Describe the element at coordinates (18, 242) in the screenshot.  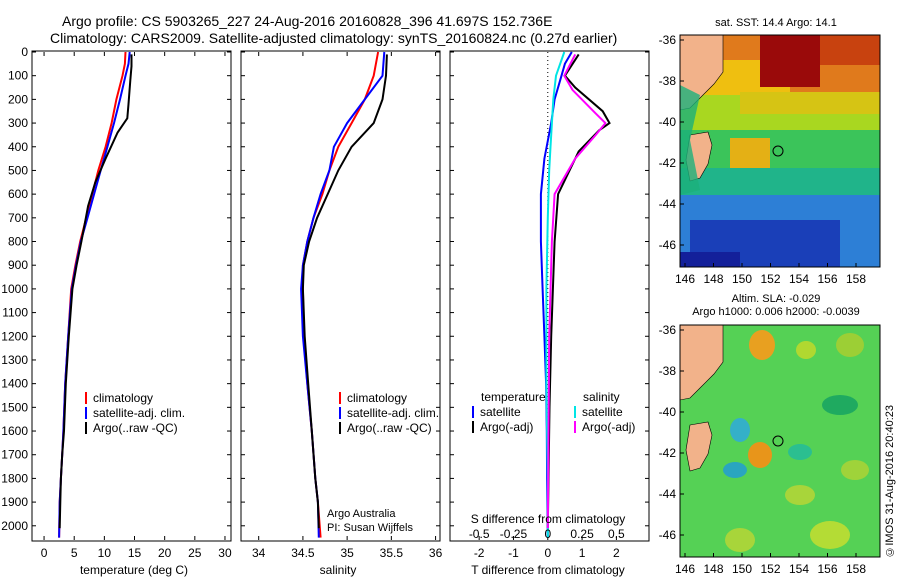
I see `depth-tick-label: 800` at that location.